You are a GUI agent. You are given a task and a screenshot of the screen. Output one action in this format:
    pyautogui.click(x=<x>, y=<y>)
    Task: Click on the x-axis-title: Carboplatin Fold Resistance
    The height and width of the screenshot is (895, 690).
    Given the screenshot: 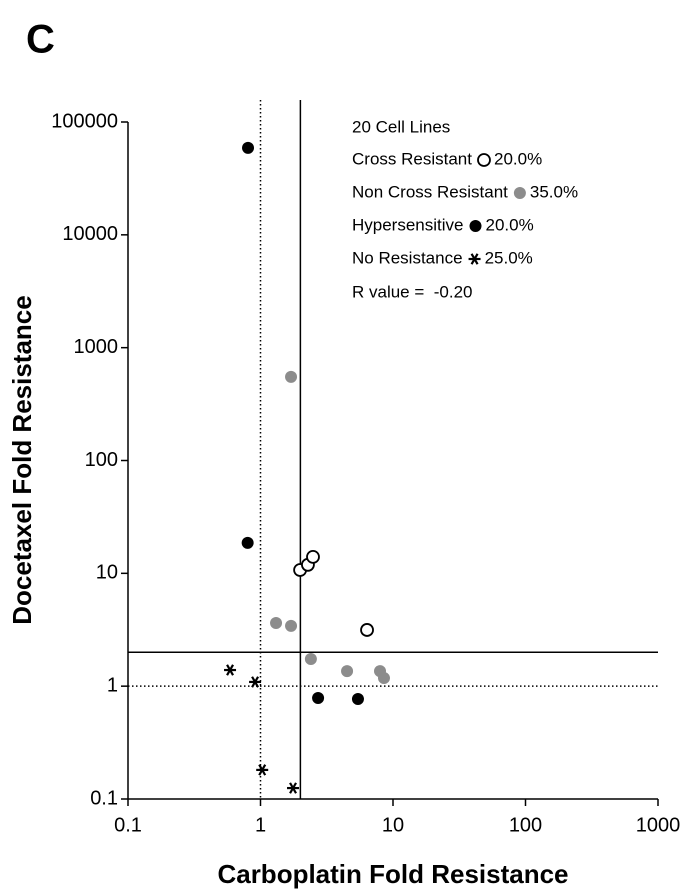 What is the action you would take?
    pyautogui.click(x=392, y=874)
    